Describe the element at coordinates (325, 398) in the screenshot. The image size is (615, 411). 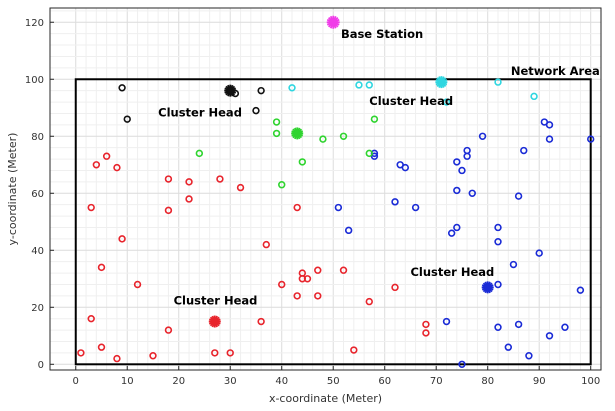
I see `x-axis-label: x-coordinate (Meter)` at that location.